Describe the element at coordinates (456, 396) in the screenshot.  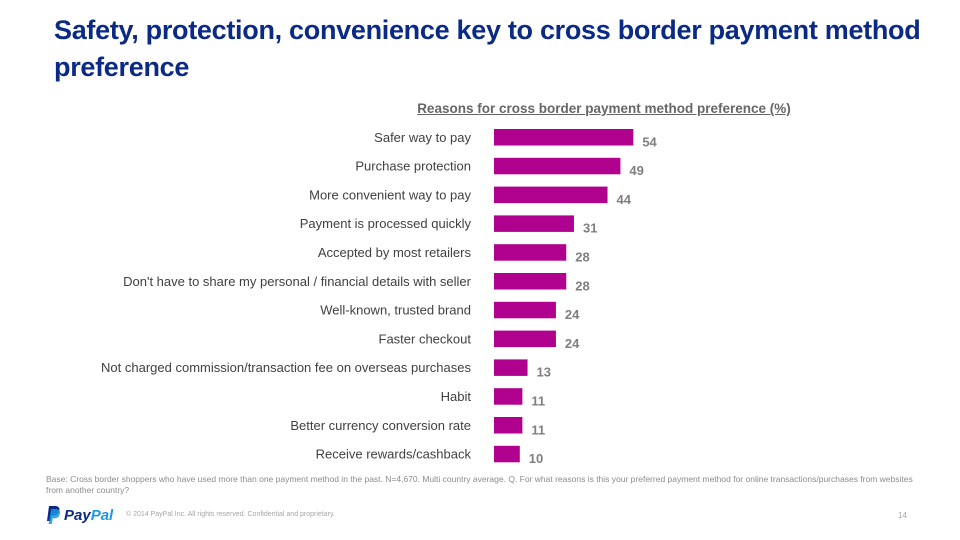
I see `category-label: Habit` at that location.